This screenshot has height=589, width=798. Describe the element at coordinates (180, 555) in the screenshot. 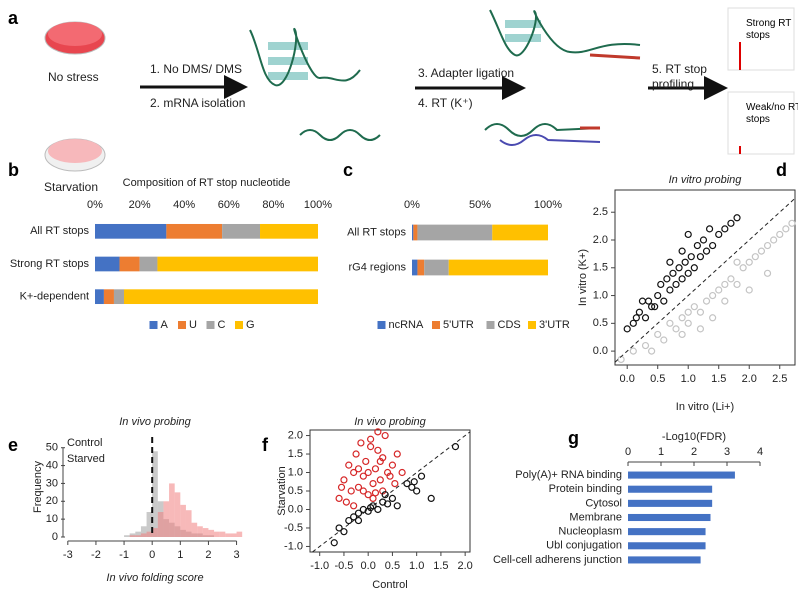

I see `x-tick-label: 1` at that location.